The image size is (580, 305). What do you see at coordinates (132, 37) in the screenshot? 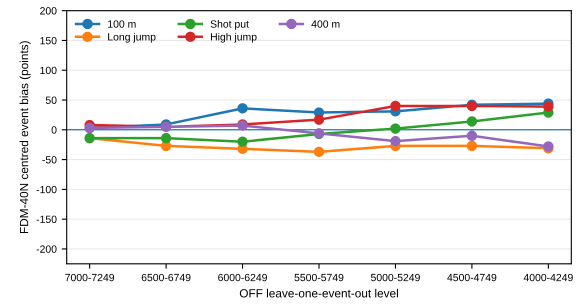
I see `legend-label: Long jump` at bounding box center [132, 37].